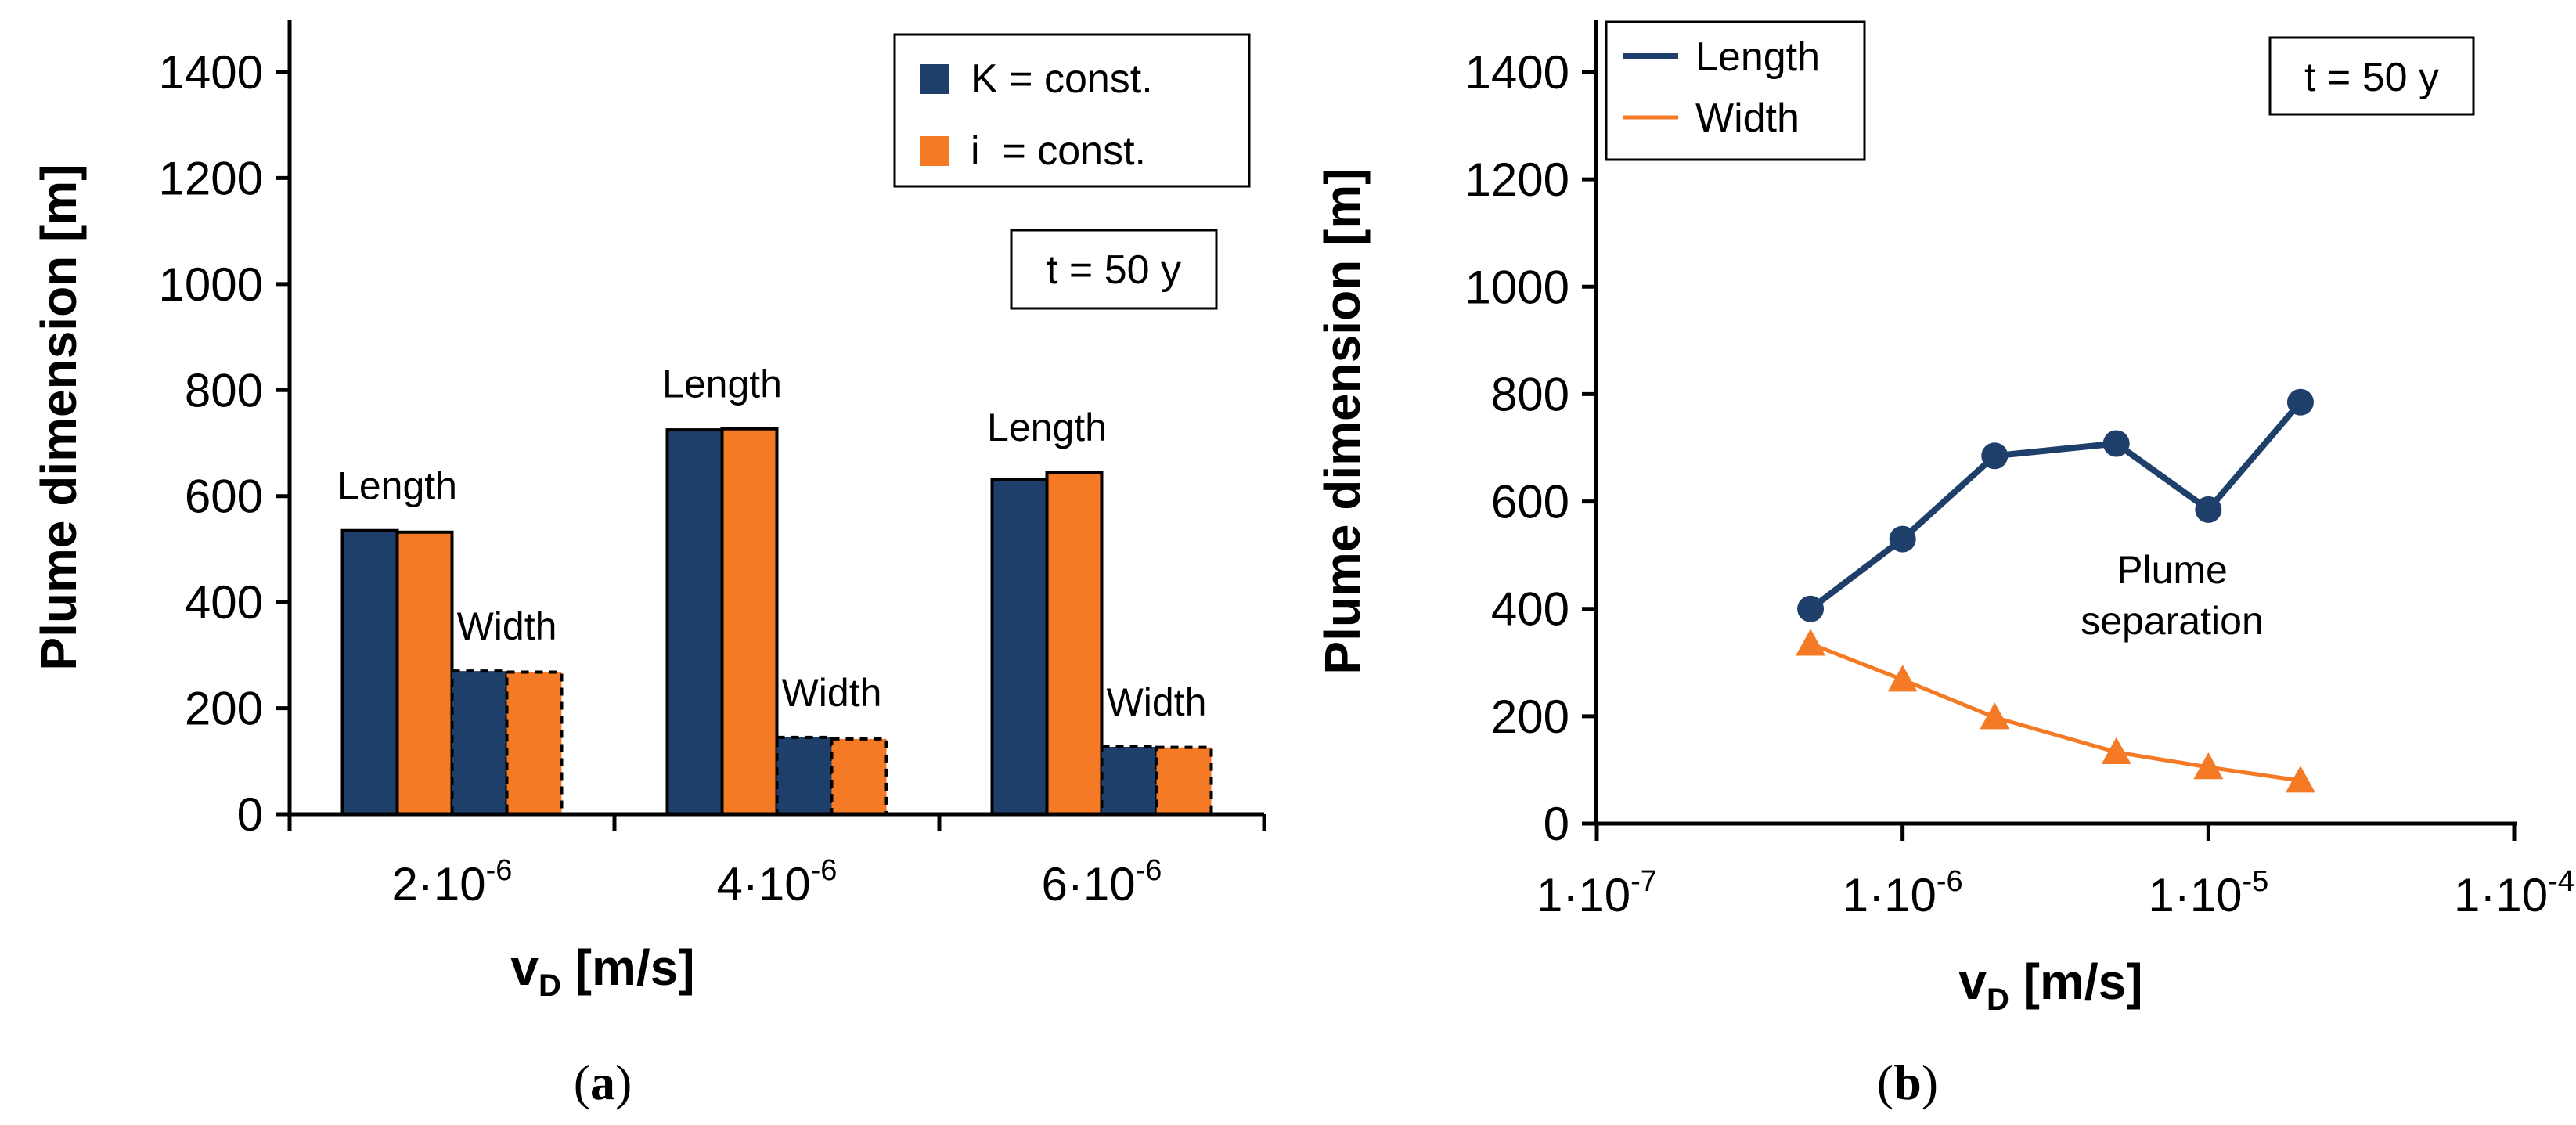 This screenshot has width=2576, height=1125. Describe the element at coordinates (2255, 881) in the screenshot. I see `panel-b-x-tick-label-exp: -5` at that location.